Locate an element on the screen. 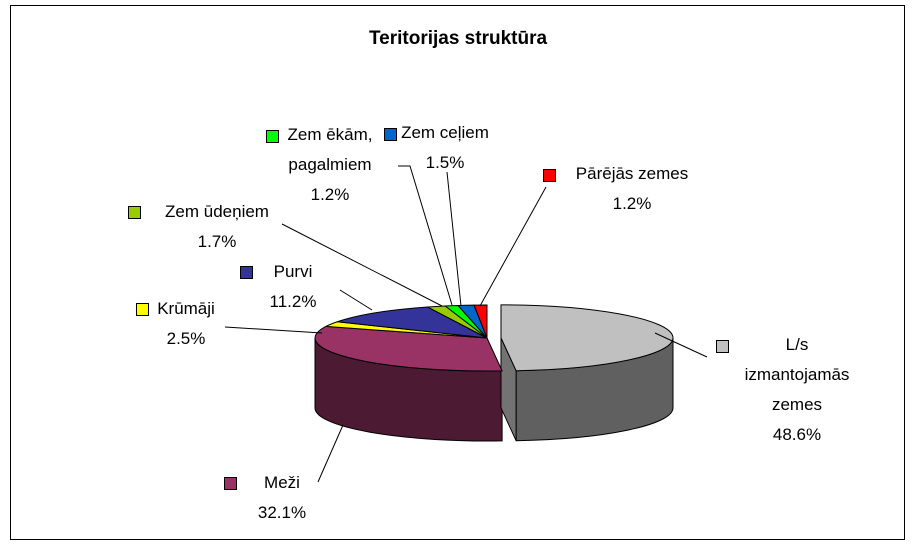 The image size is (916, 544). category-label: Pārējās zemes is located at coordinates (632, 173).